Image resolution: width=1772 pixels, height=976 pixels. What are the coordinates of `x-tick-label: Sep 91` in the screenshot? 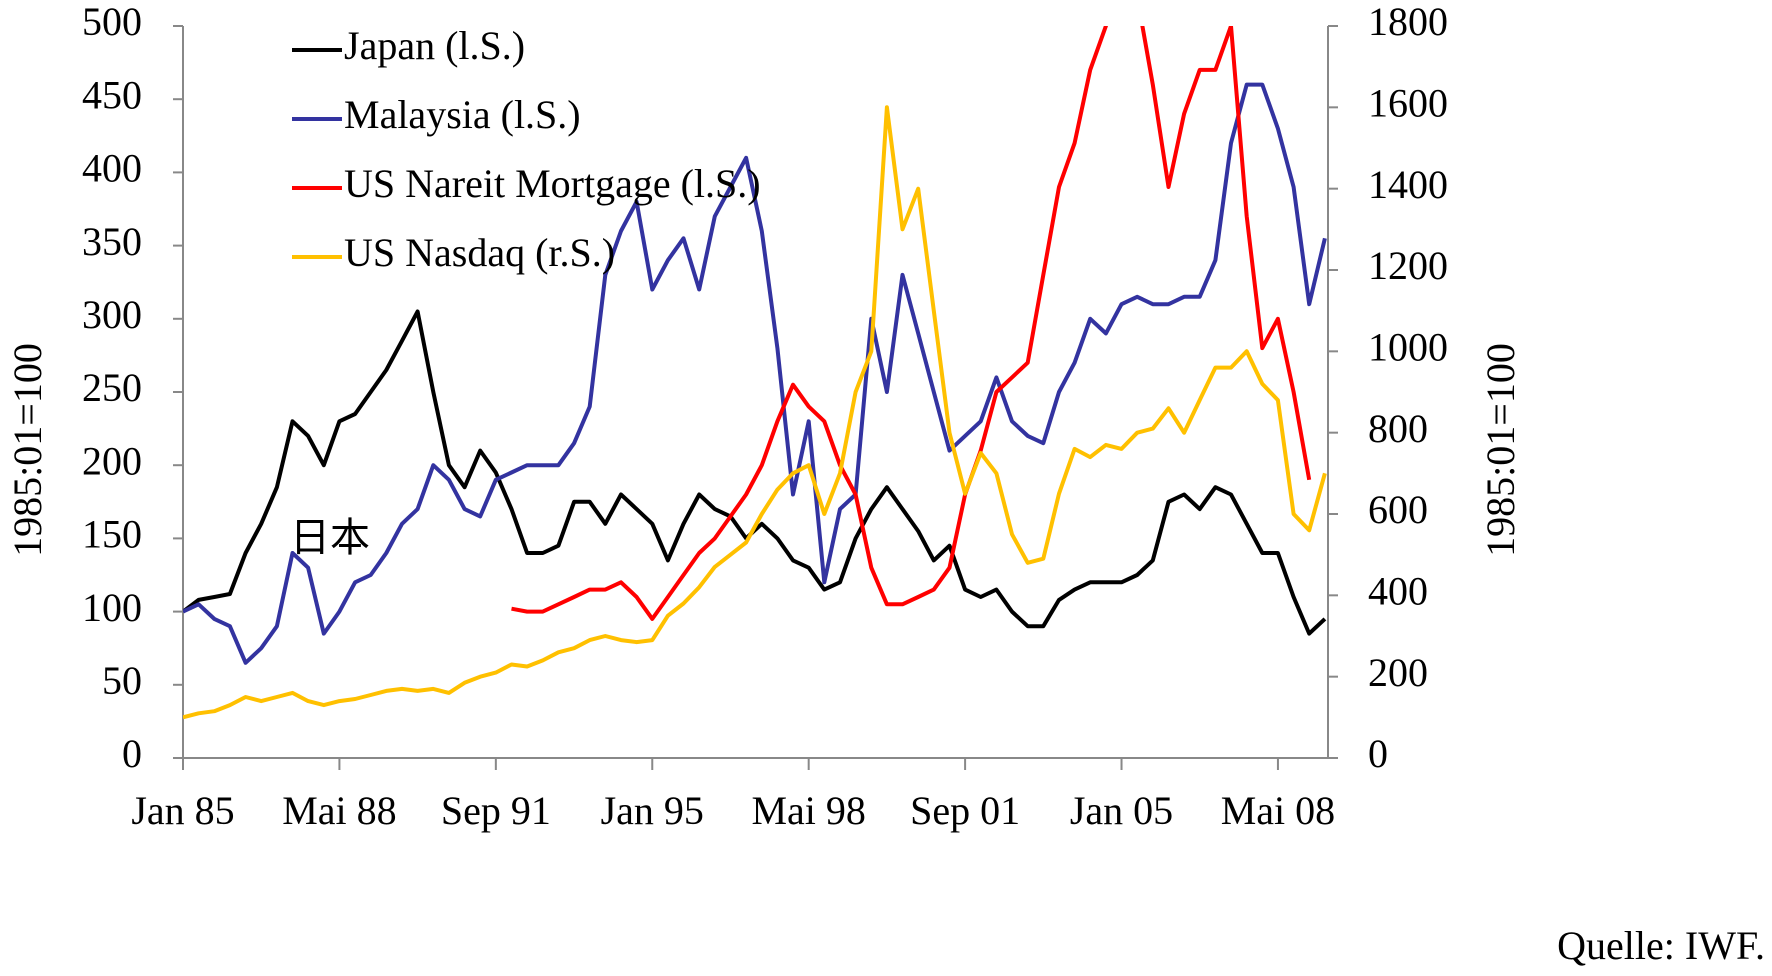 It's located at (496, 810).